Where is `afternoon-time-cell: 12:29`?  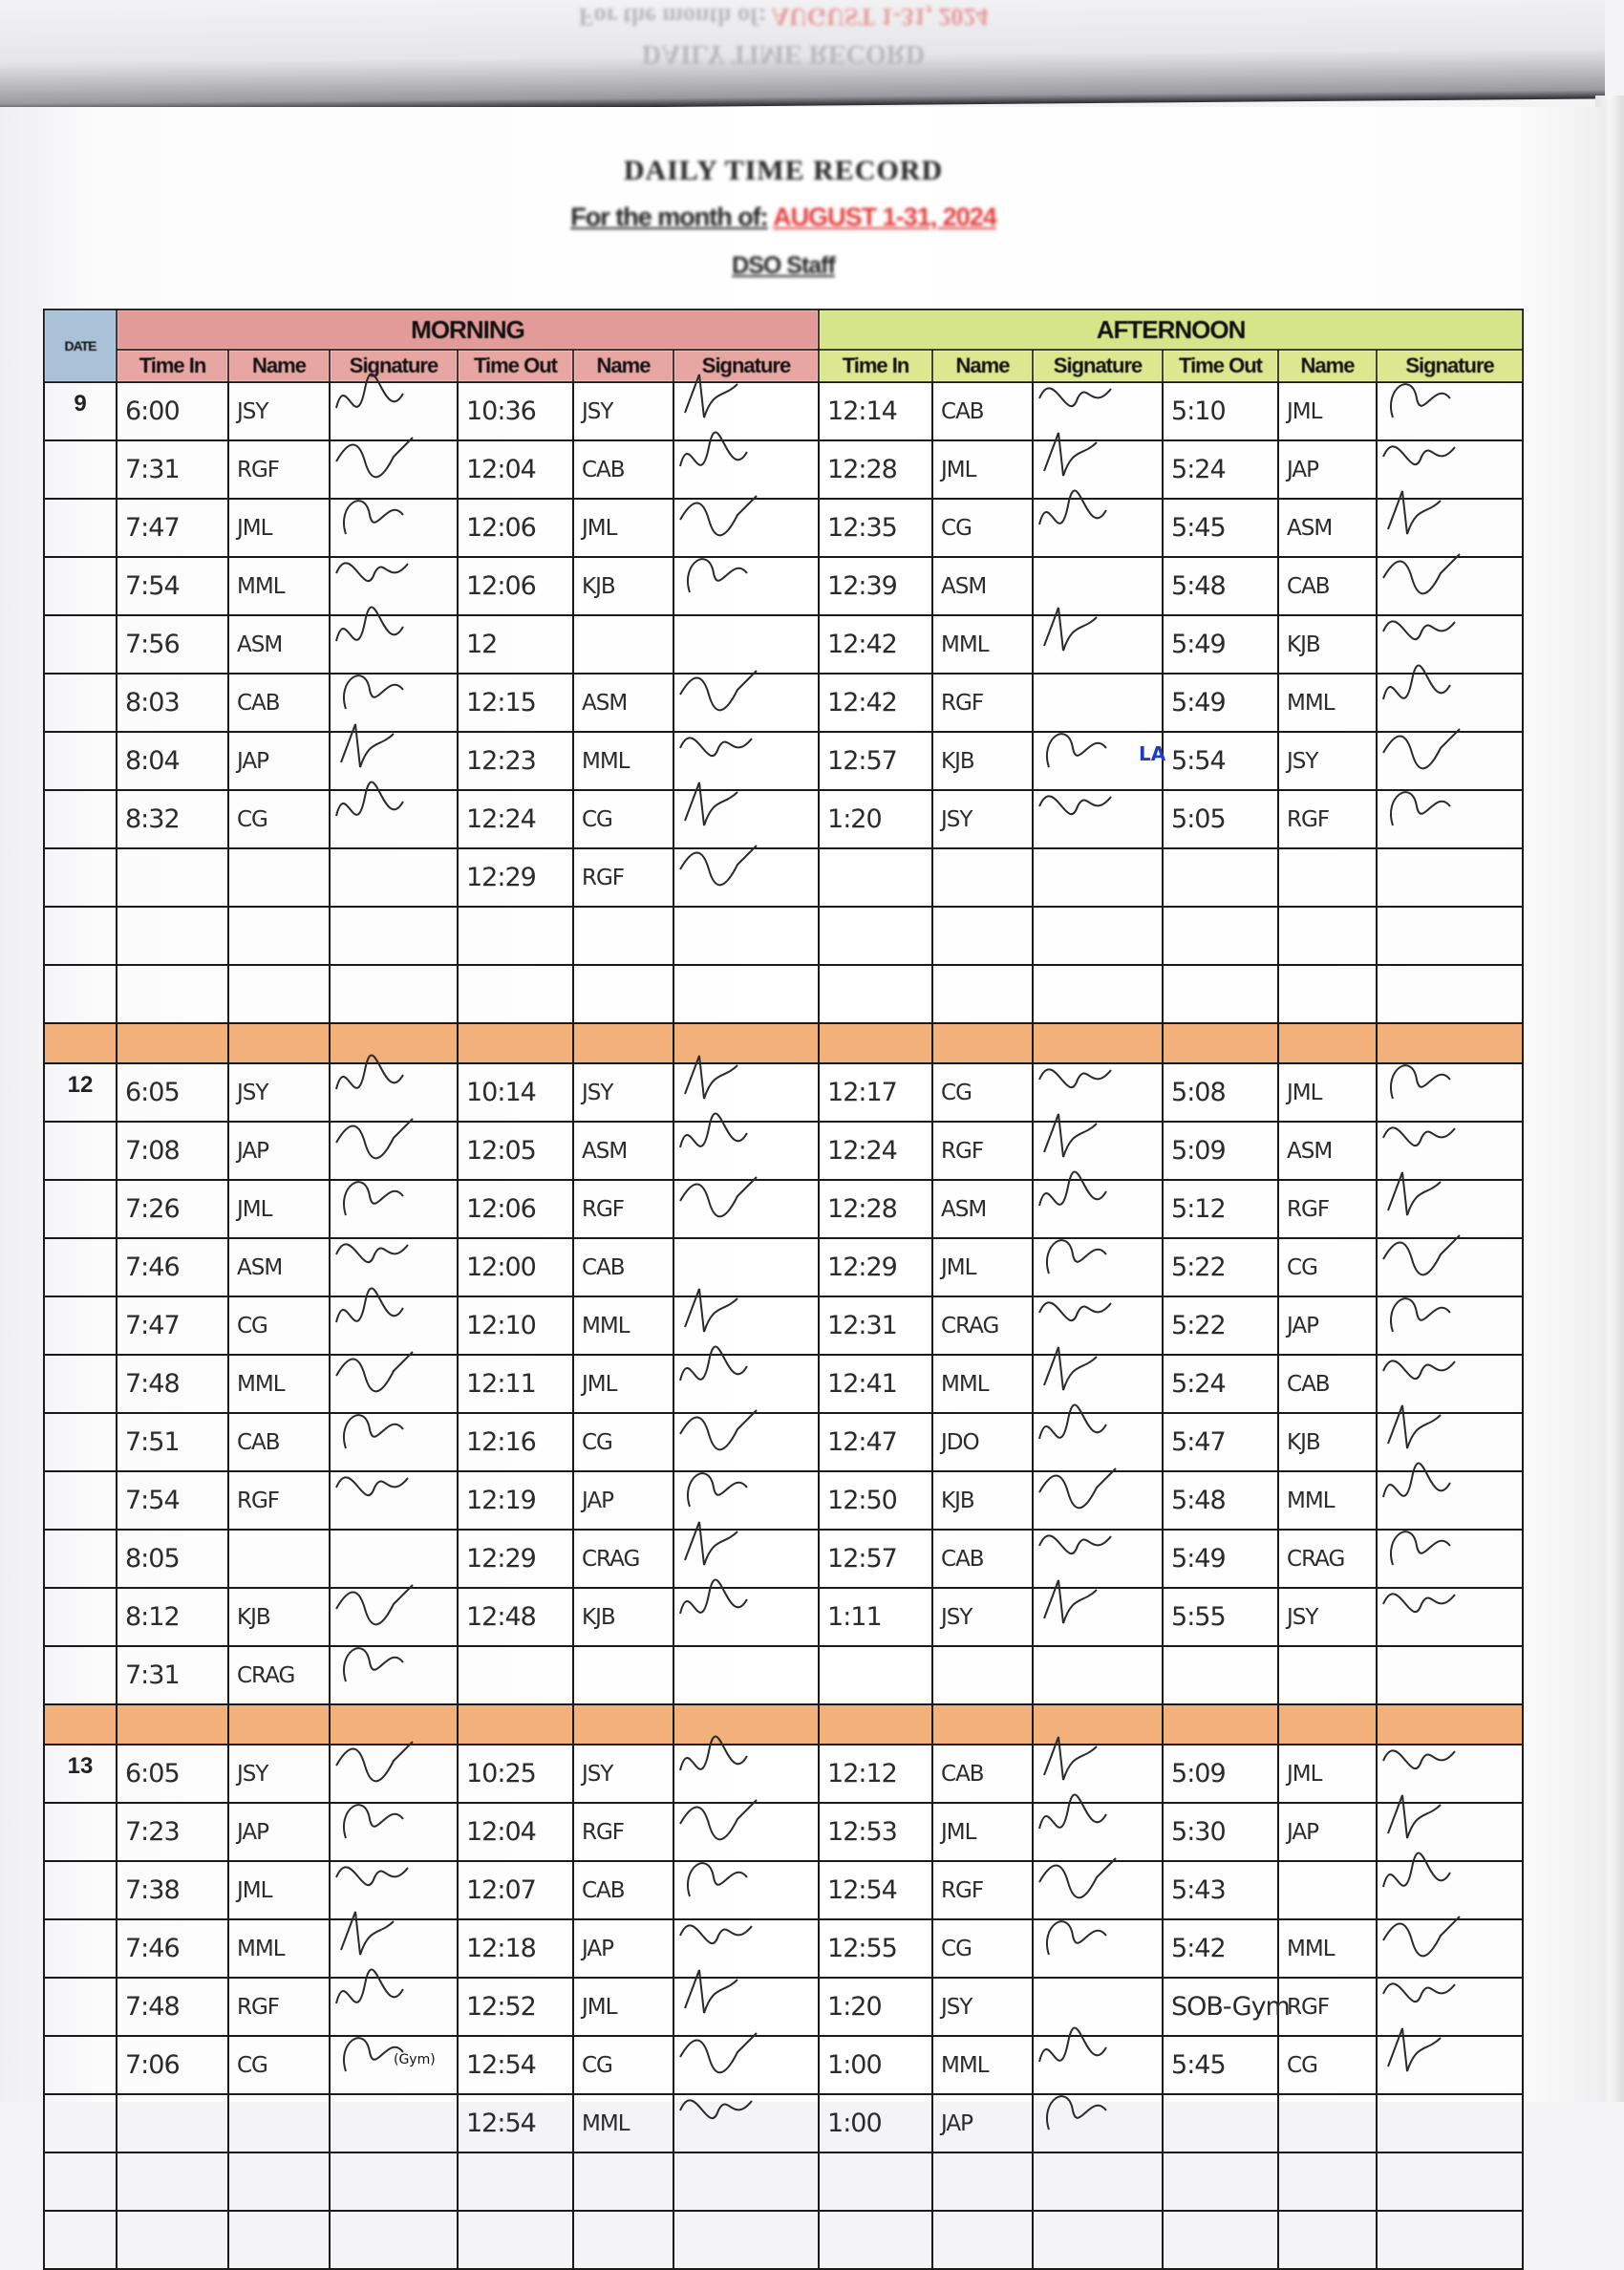
afternoon-time-cell: 12:29 is located at coordinates (876, 1267).